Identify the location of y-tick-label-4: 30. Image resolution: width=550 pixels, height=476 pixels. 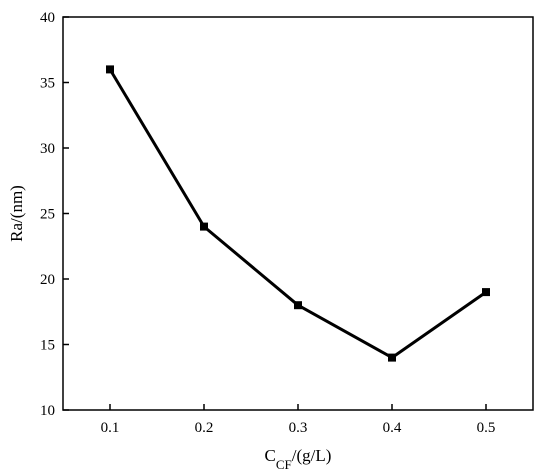
(47, 149).